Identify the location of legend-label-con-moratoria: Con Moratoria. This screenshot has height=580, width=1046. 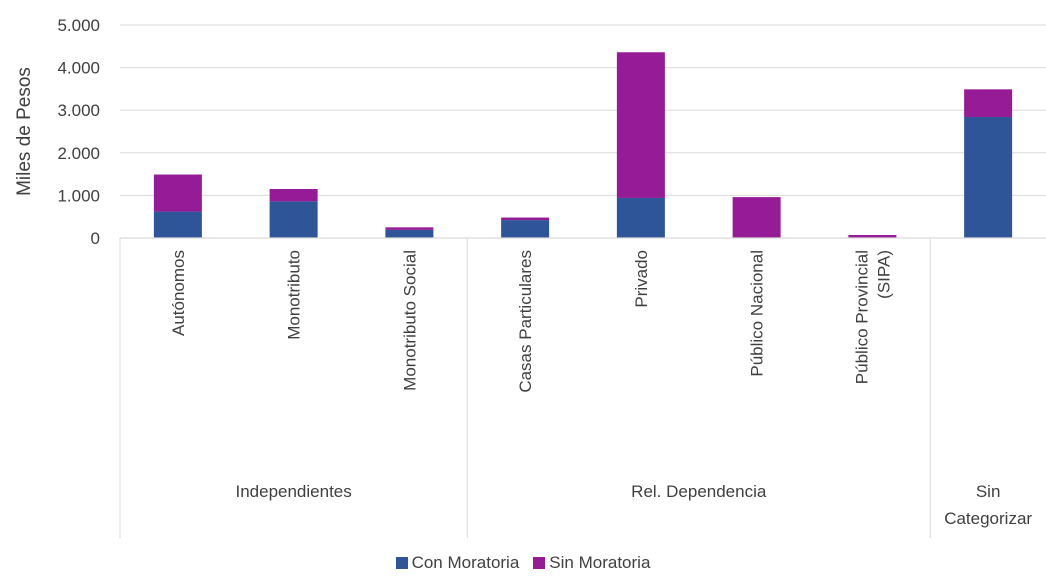
(465, 562).